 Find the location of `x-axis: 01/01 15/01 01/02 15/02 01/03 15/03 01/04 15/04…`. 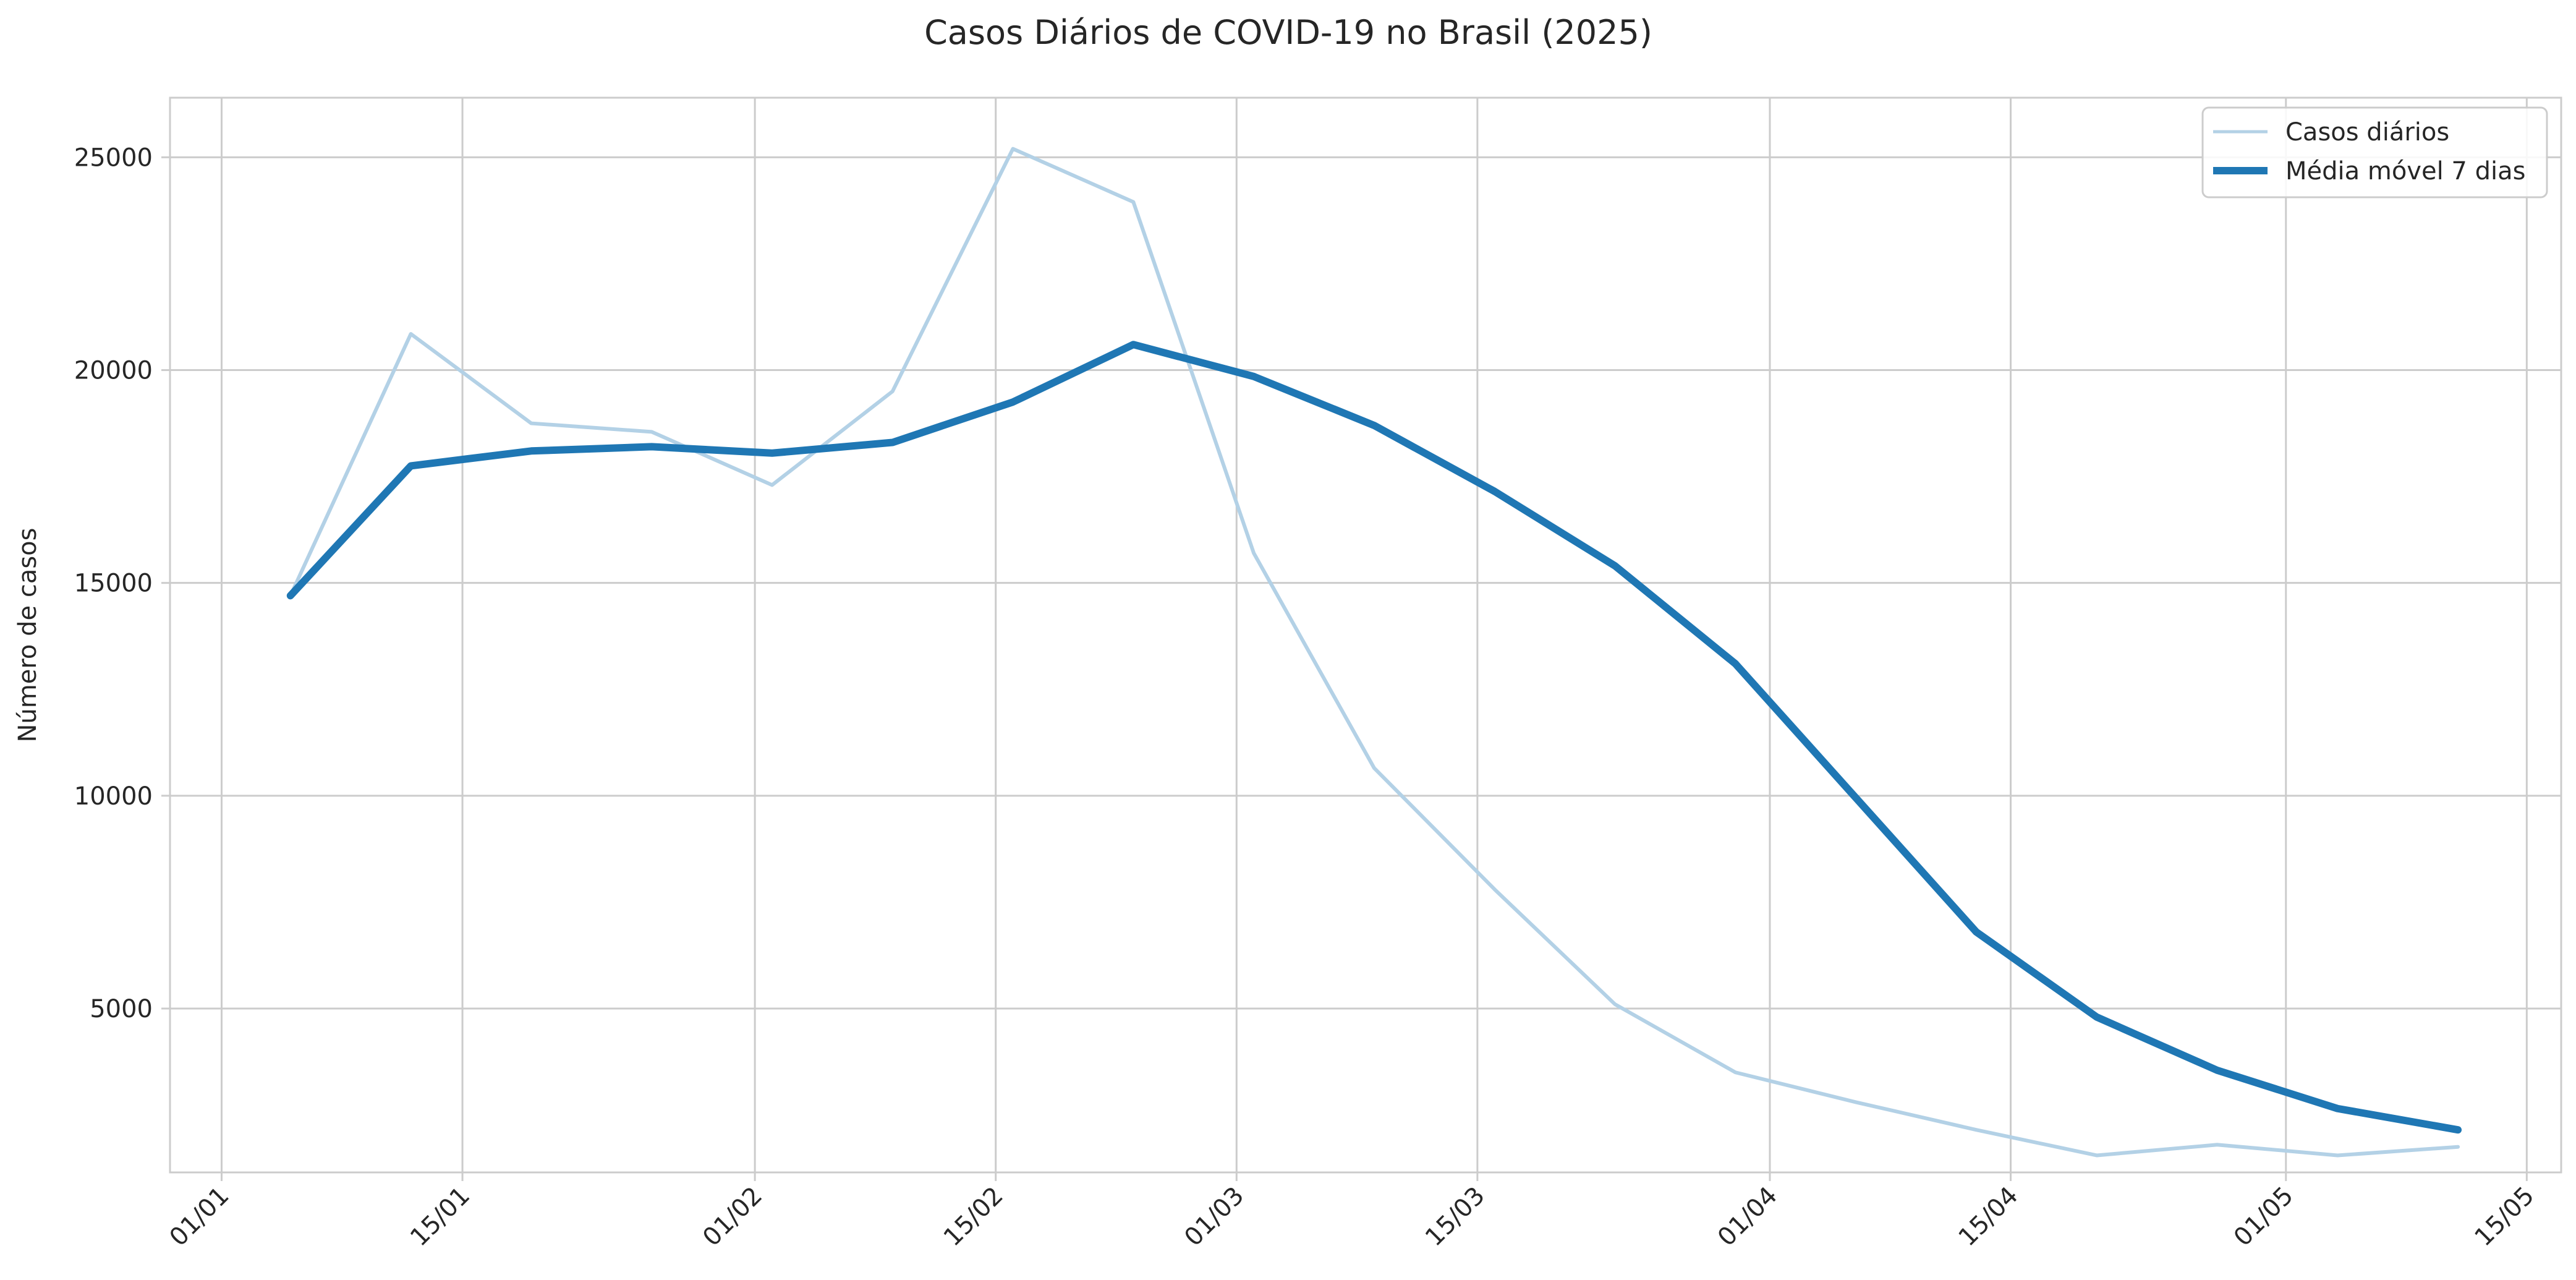

x-axis: 01/01 15/01 01/02 15/02 01/03 15/03 01/04 15/04… is located at coordinates (1352, 1212).